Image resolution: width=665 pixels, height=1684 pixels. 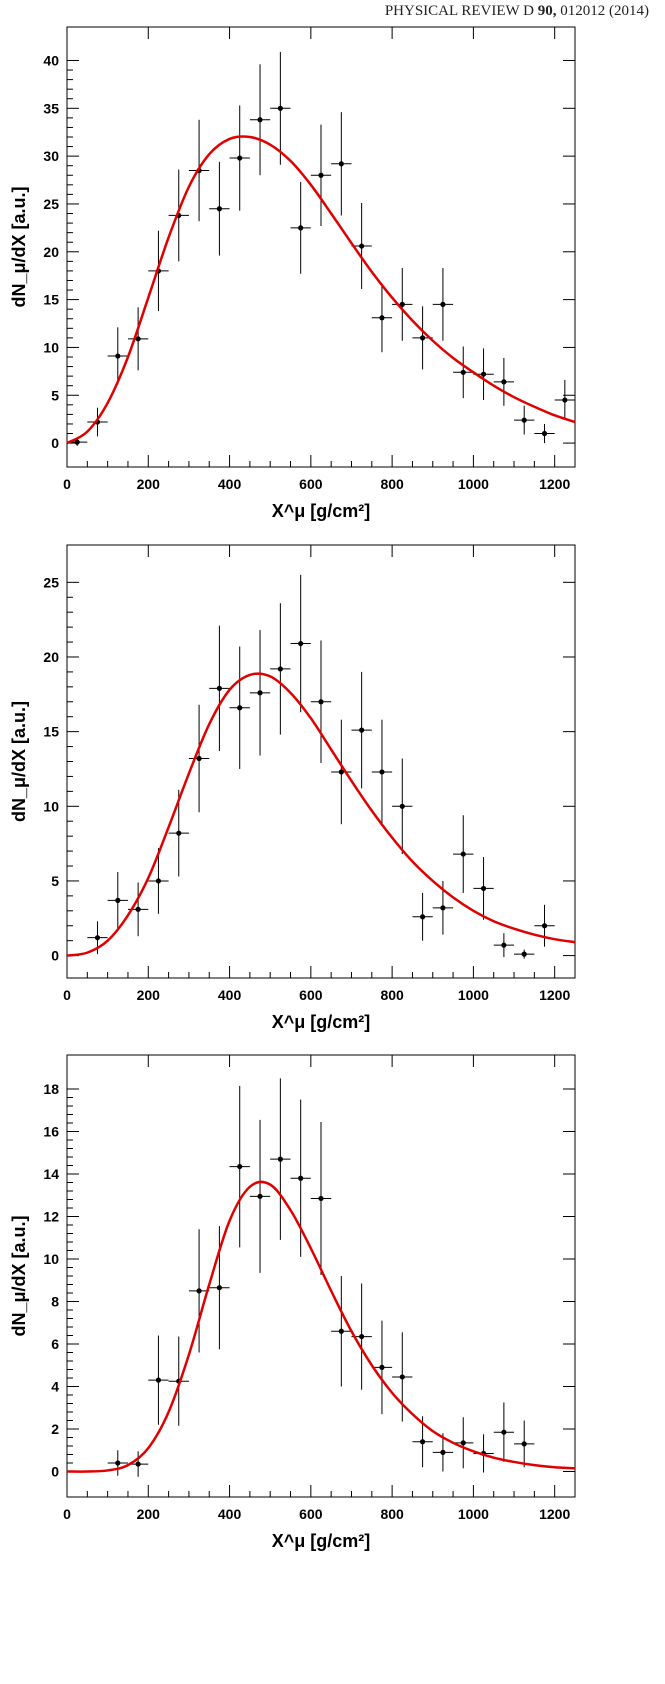 I want to click on y-tick-label: 4, so click(x=55, y=1387).